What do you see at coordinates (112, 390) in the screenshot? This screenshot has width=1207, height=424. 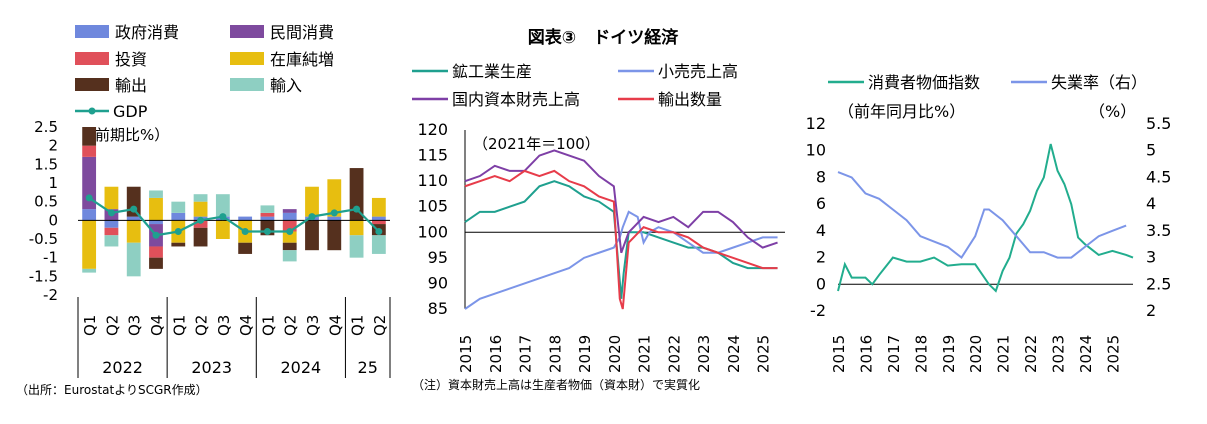 I see `source-note: （出所：EurostatよりSCGR作成）` at bounding box center [112, 390].